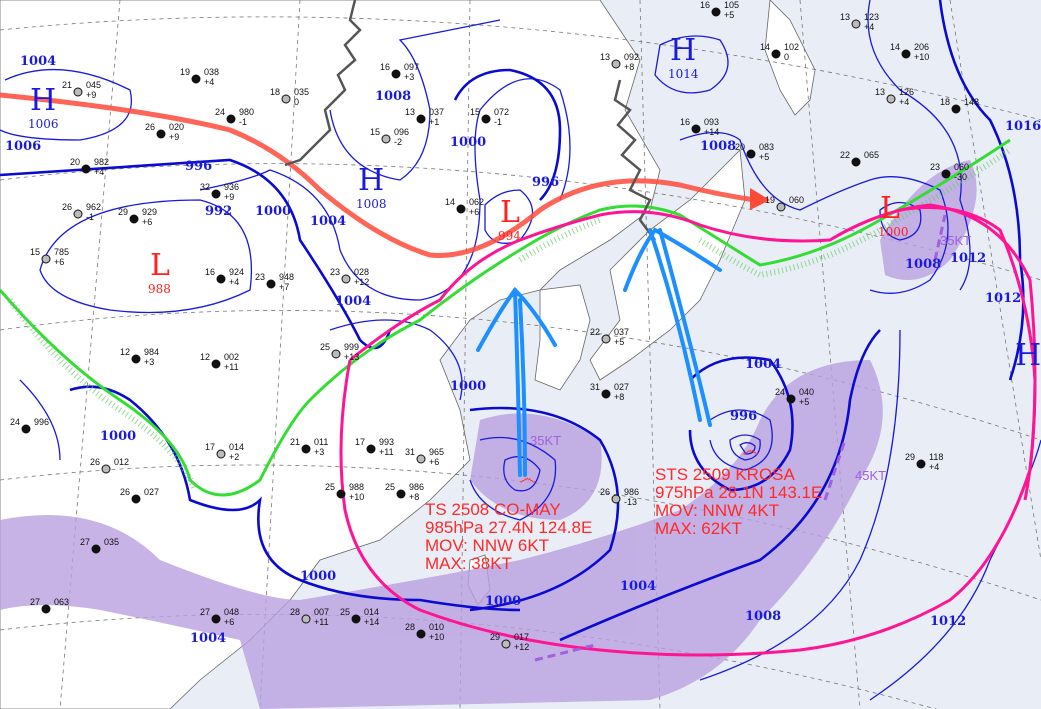 The height and width of the screenshot is (709, 1041). What do you see at coordinates (450, 202) in the screenshot?
I see `station-temperature: 14` at bounding box center [450, 202].